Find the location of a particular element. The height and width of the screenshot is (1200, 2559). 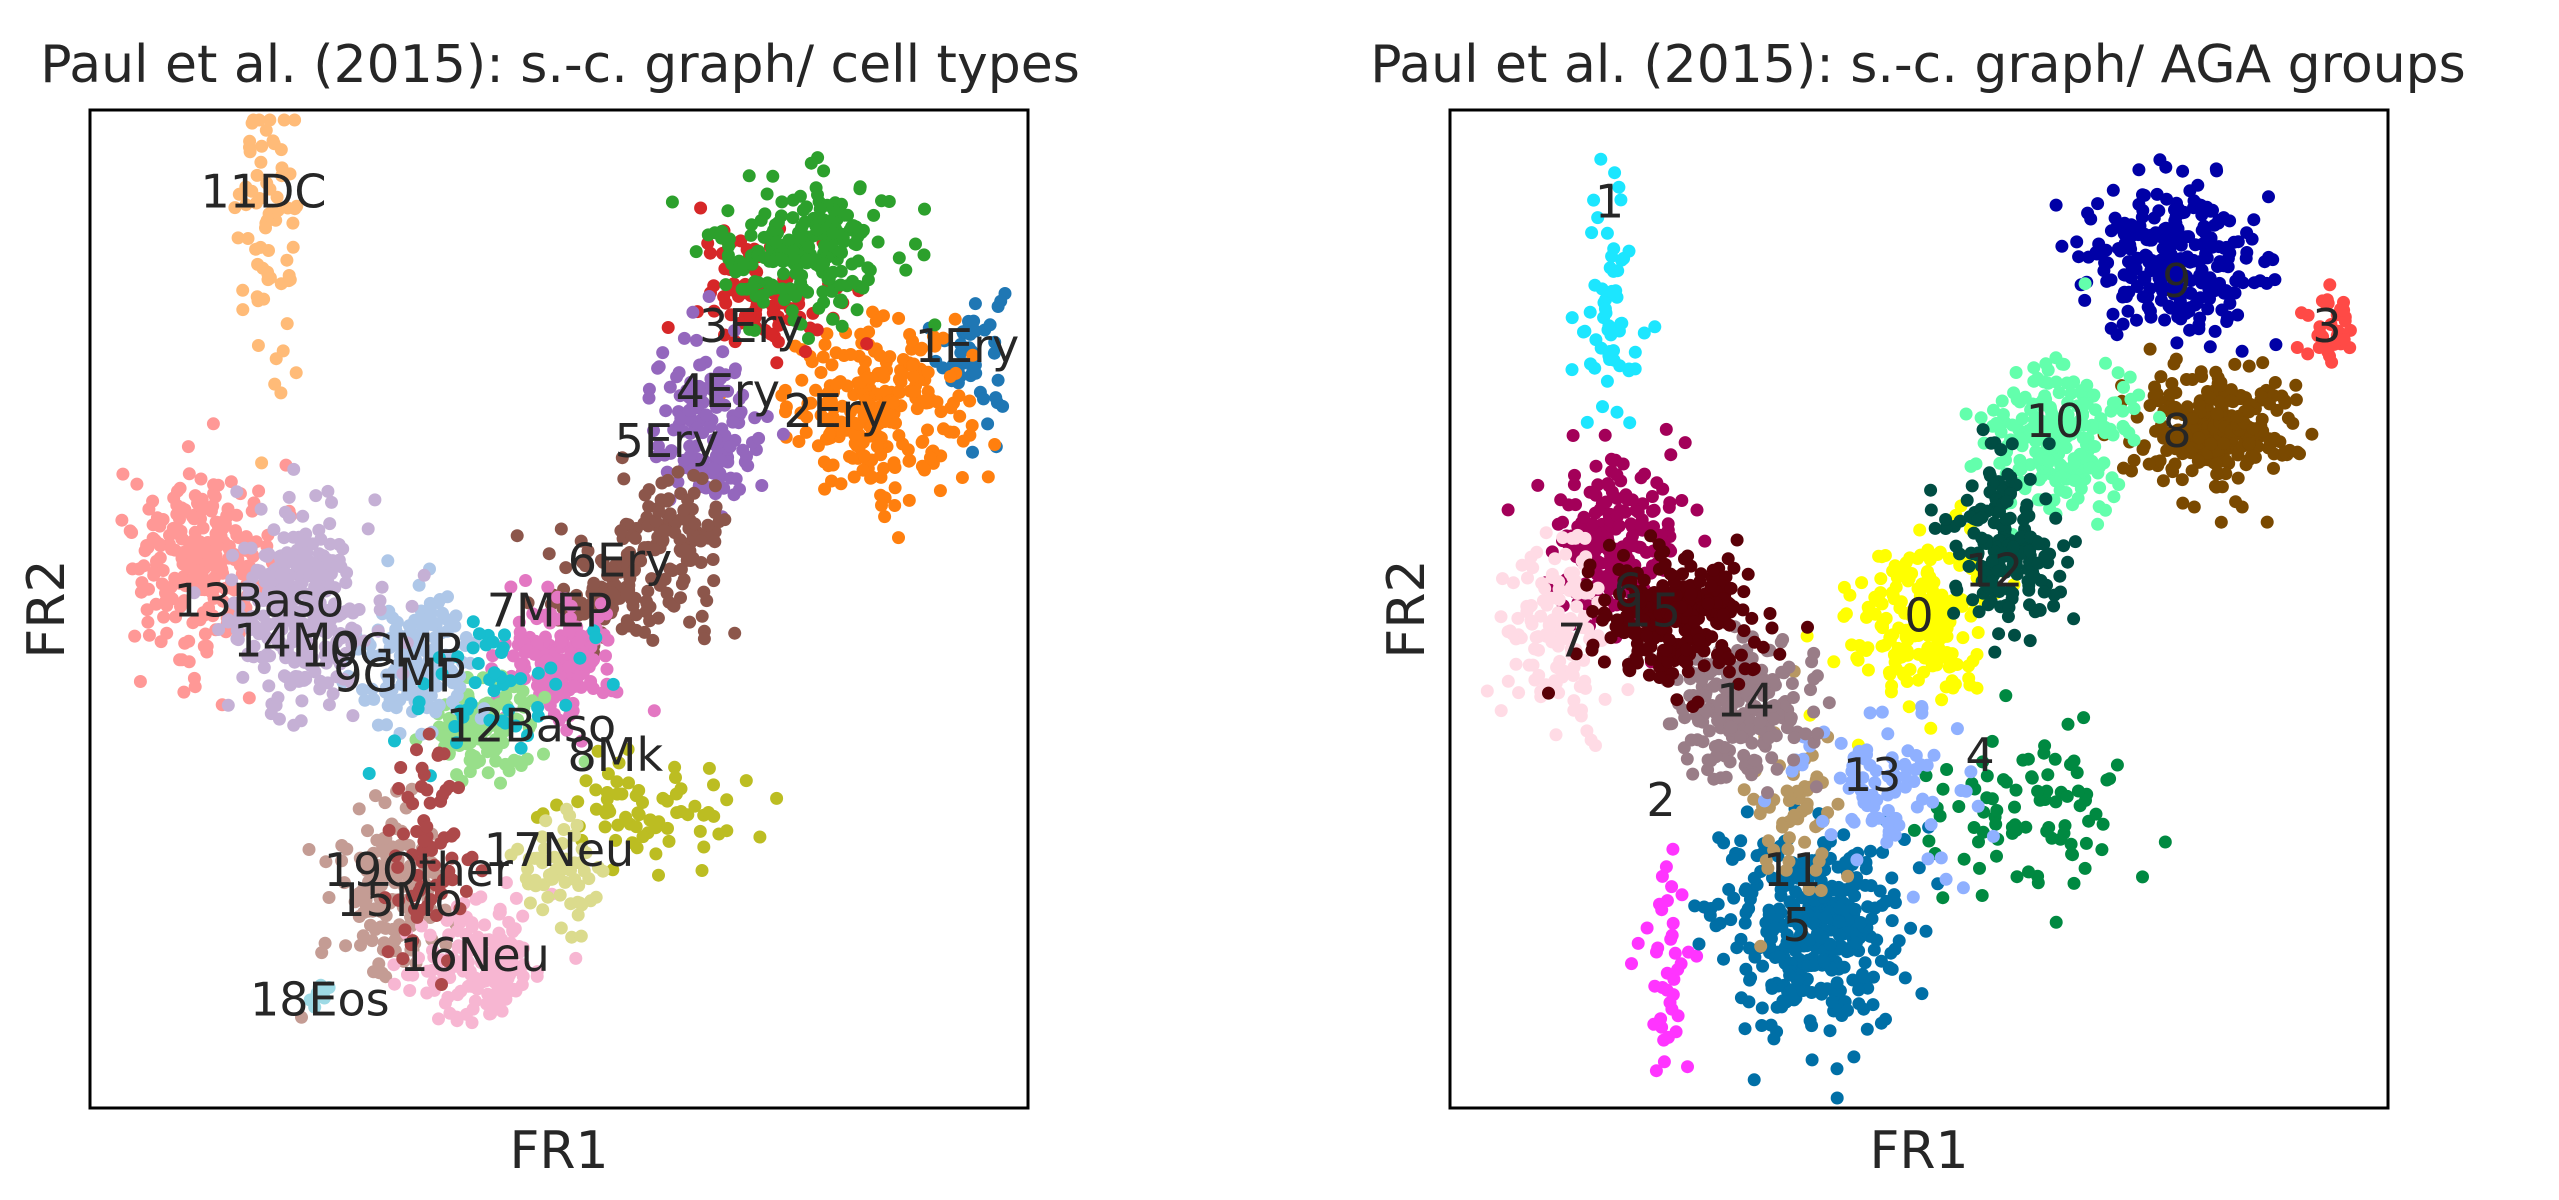

cluster-label: 4Ery is located at coordinates (728, 391).